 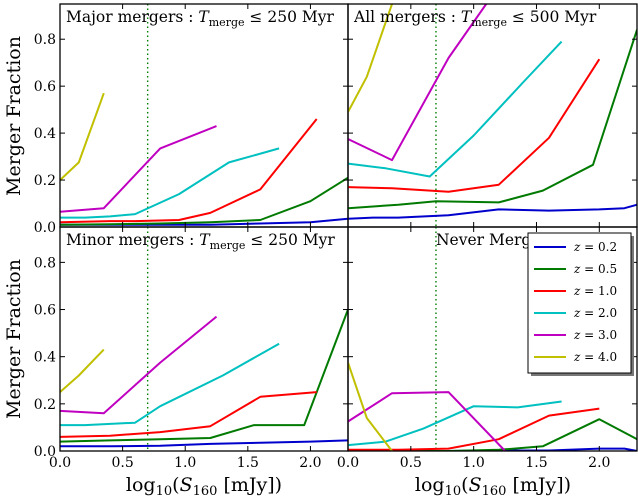 I want to click on xlabel-left: log10(S160 [mJy]), so click(x=204, y=486).